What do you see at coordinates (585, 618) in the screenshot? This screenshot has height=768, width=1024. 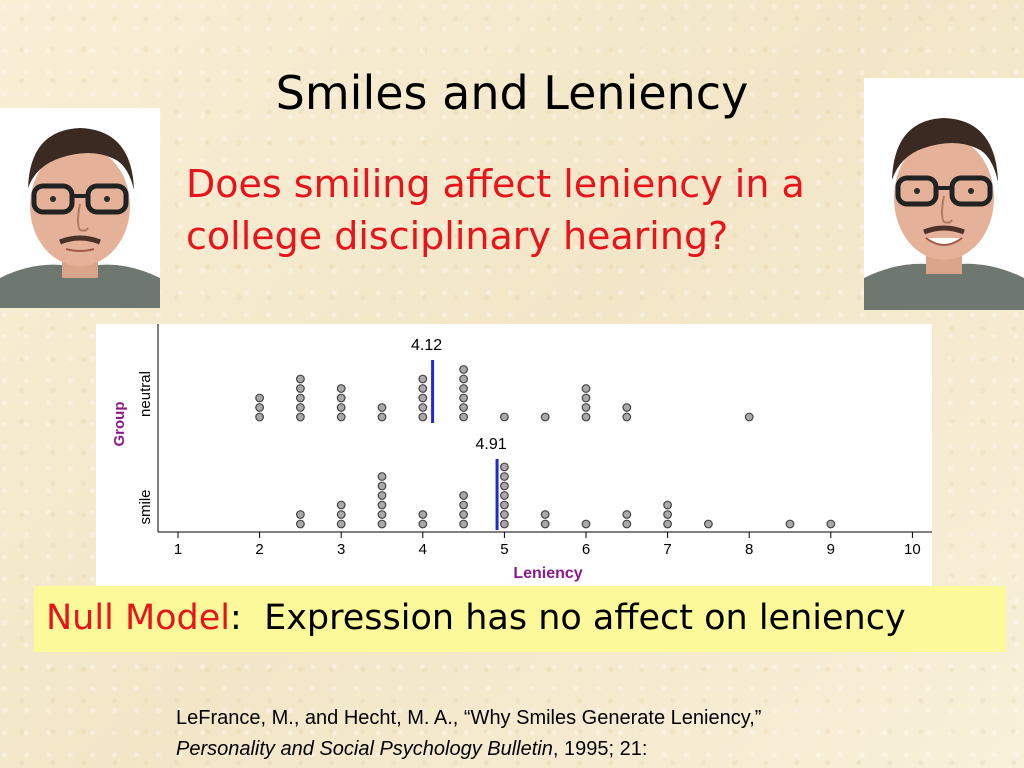 I see `null-model-text: Expression has no affect on leniency` at bounding box center [585, 618].